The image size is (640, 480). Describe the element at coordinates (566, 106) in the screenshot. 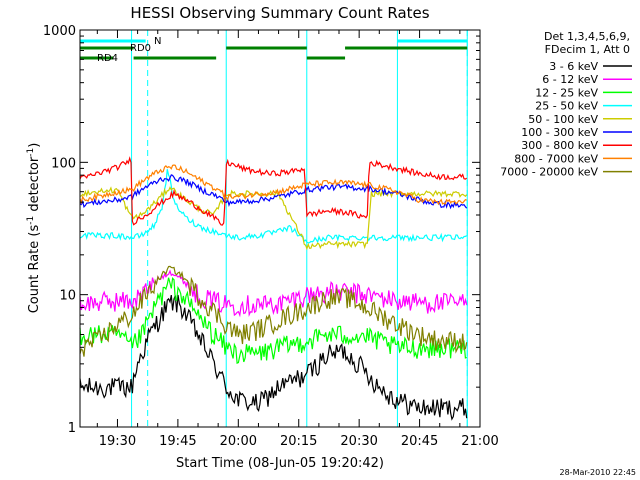

I see `legend-label: 25 - 50 keV` at that location.